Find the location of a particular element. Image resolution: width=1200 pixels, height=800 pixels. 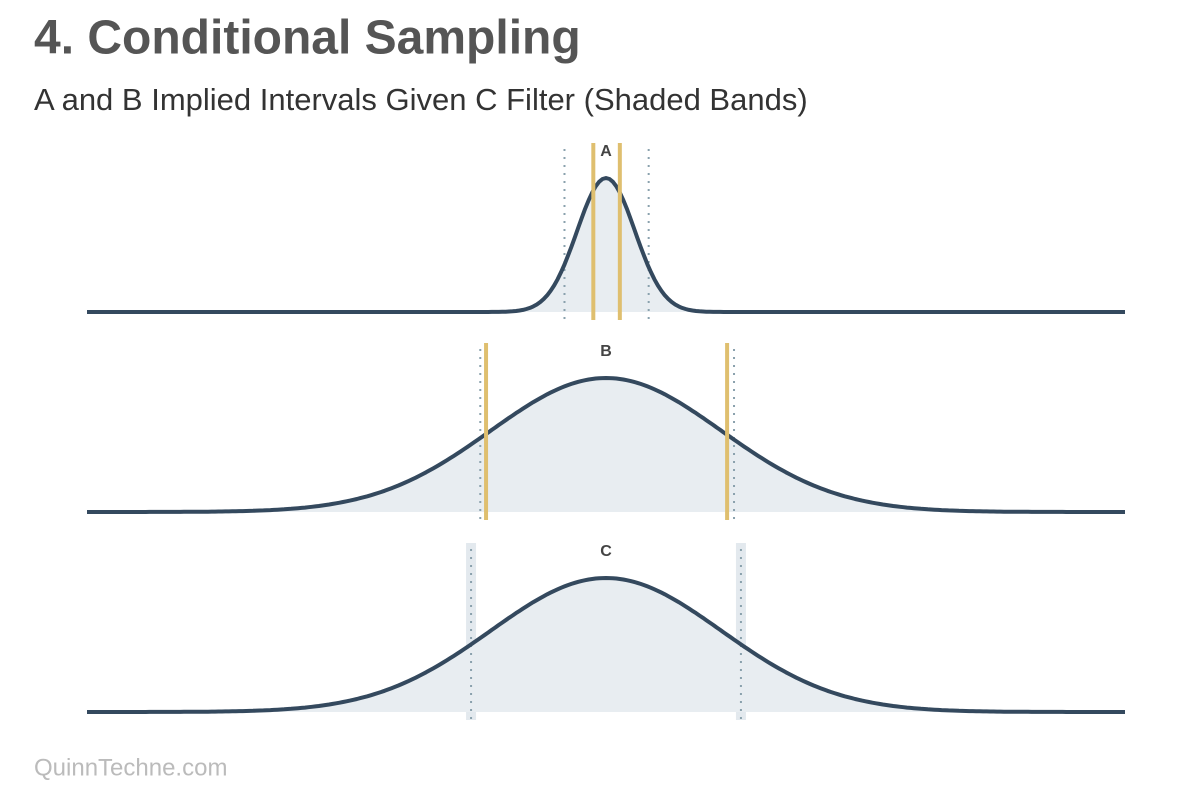

panel-label: B is located at coordinates (606, 351).